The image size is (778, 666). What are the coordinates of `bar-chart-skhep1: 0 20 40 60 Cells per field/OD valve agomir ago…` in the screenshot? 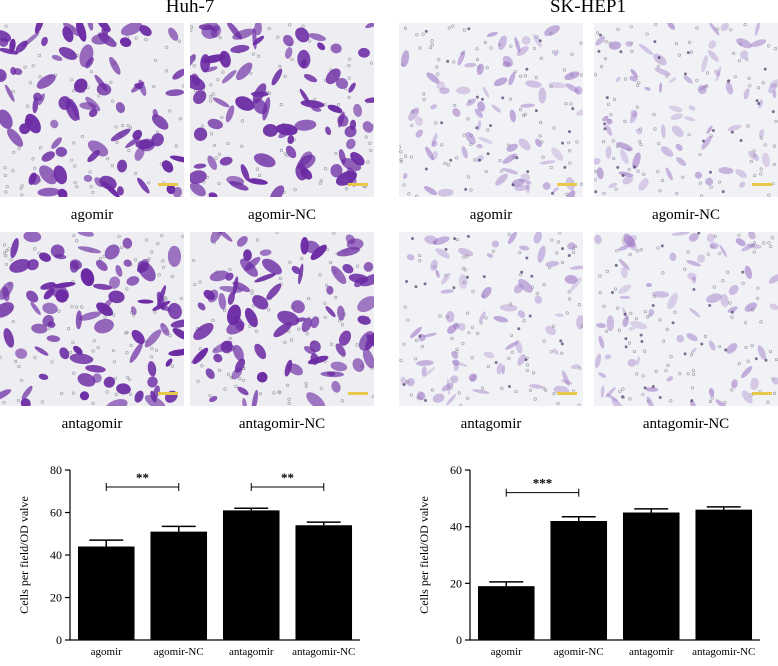 It's located at (588, 560).